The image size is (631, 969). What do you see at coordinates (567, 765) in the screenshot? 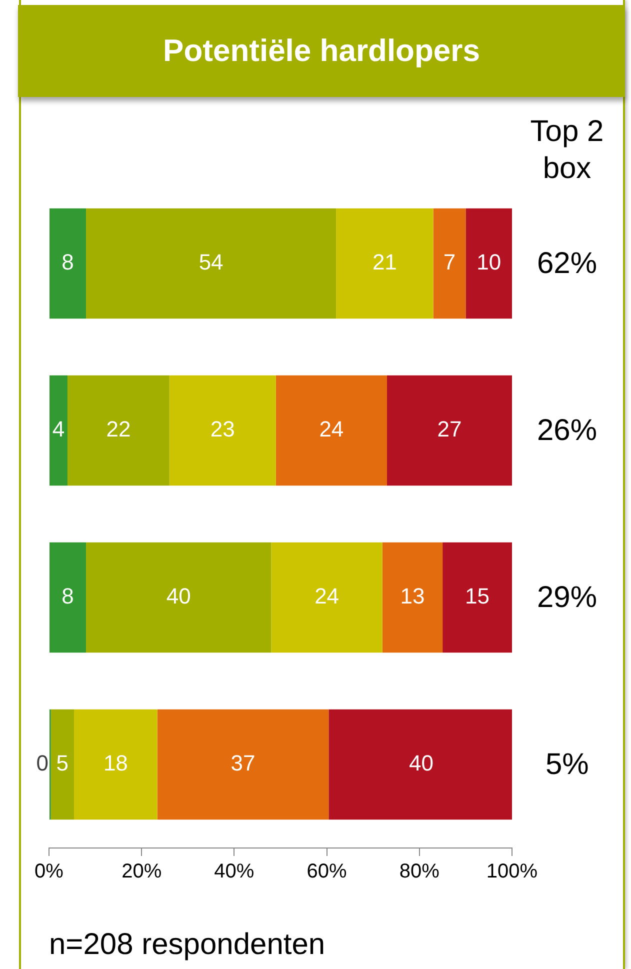
I see `text: 5%` at bounding box center [567, 765].